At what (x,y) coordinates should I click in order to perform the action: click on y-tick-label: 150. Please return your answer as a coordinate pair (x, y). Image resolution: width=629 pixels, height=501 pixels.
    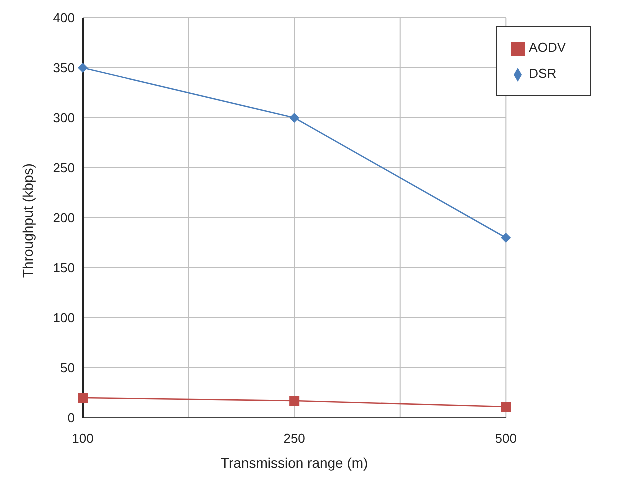
    Looking at the image, I should click on (64, 268).